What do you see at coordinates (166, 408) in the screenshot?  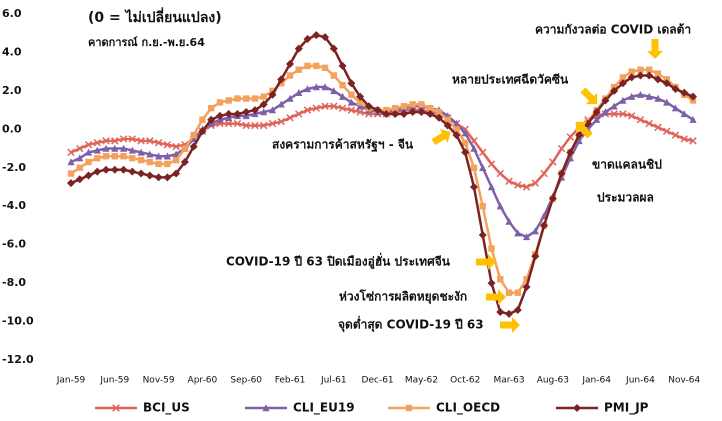 I see `legend-label: BCI_US` at bounding box center [166, 408].